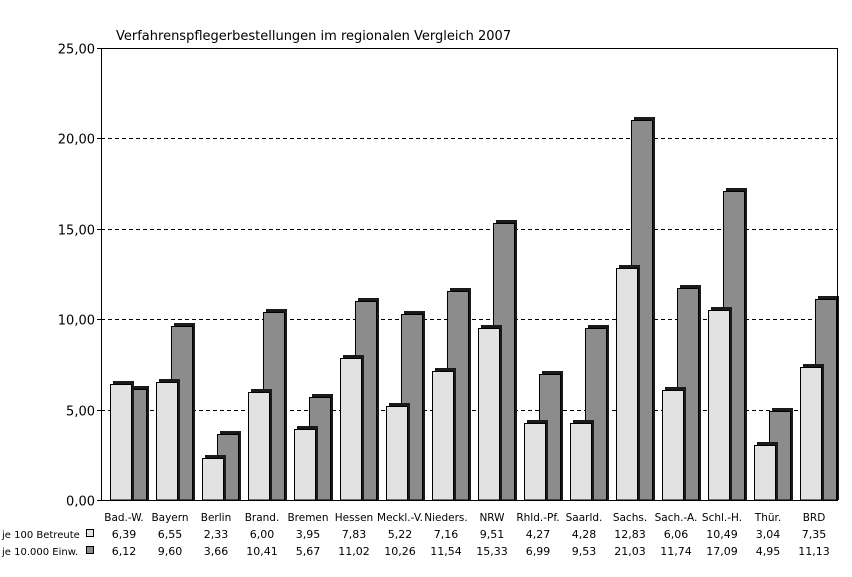  I want to click on data-table-value: 7,16, so click(446, 534).